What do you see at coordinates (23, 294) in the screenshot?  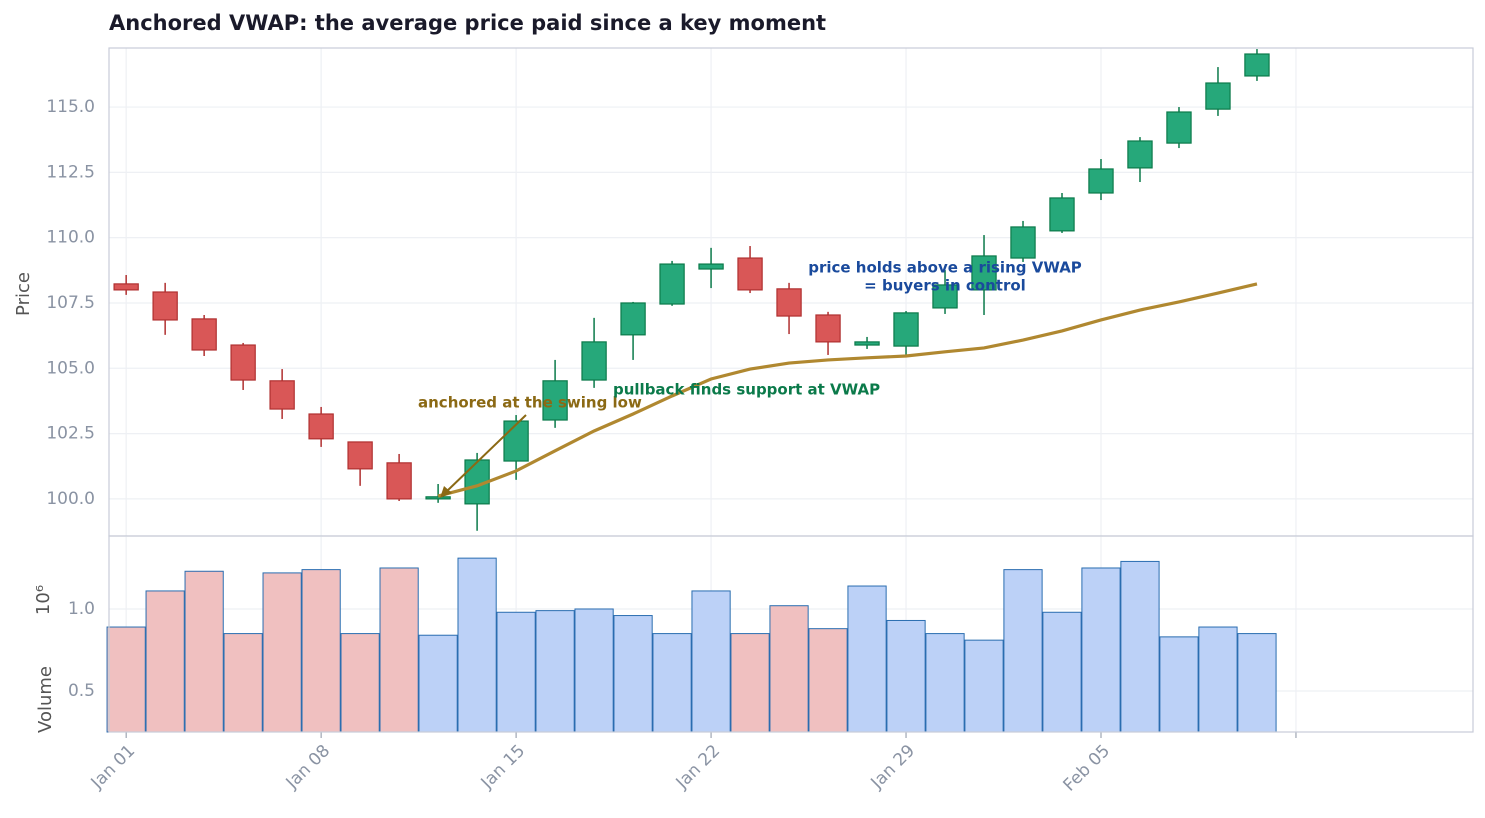 I see `y-axis-label: Price` at bounding box center [23, 294].